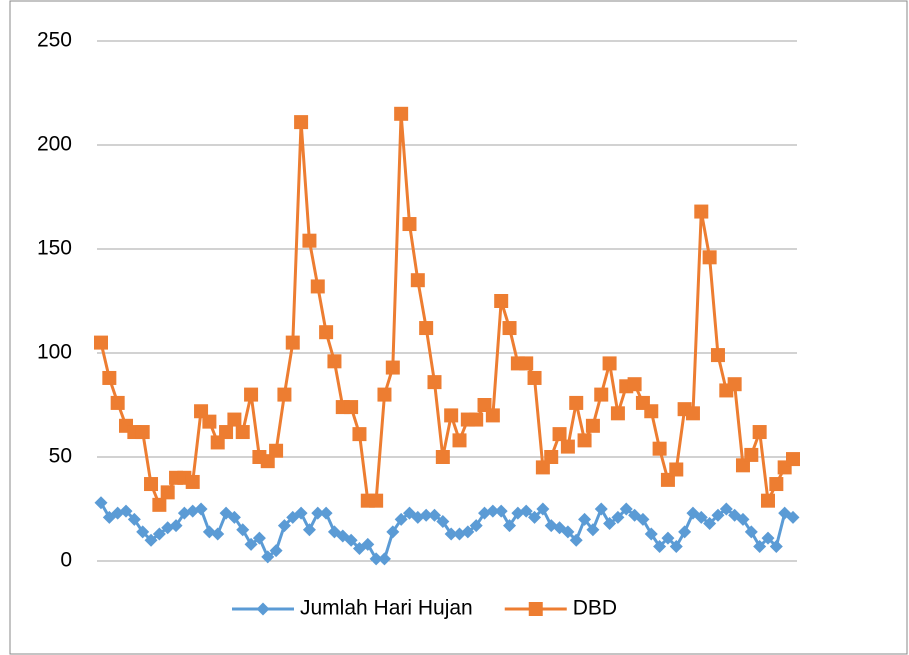 Image resolution: width=909 pixels, height=655 pixels. Describe the element at coordinates (60, 456) in the screenshot. I see `y-tick-label: 50` at that location.